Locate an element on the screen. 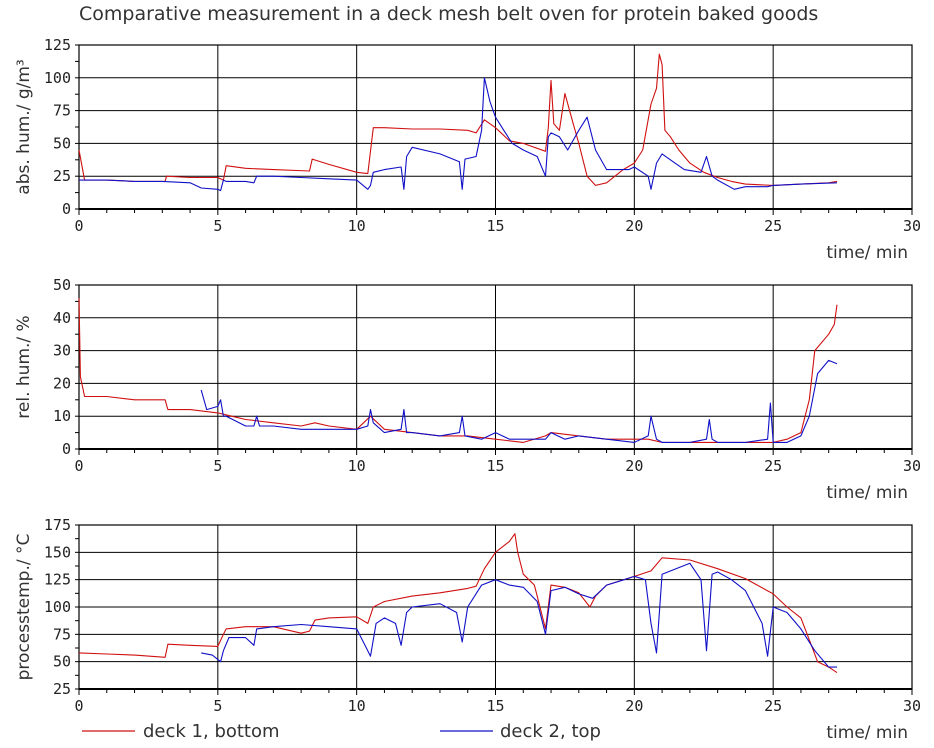 This screenshot has width=934, height=748. legend-label: deck 2, top is located at coordinates (550, 731).